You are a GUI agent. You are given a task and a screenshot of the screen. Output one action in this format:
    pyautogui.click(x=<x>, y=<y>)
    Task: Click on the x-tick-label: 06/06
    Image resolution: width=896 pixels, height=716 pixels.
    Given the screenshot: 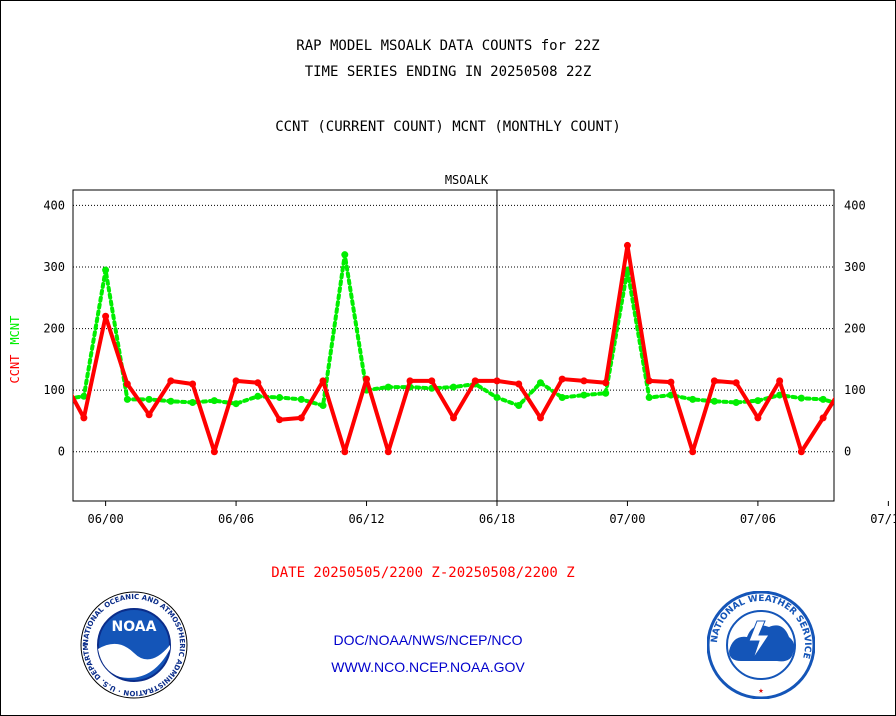 What is the action you would take?
    pyautogui.click(x=236, y=519)
    